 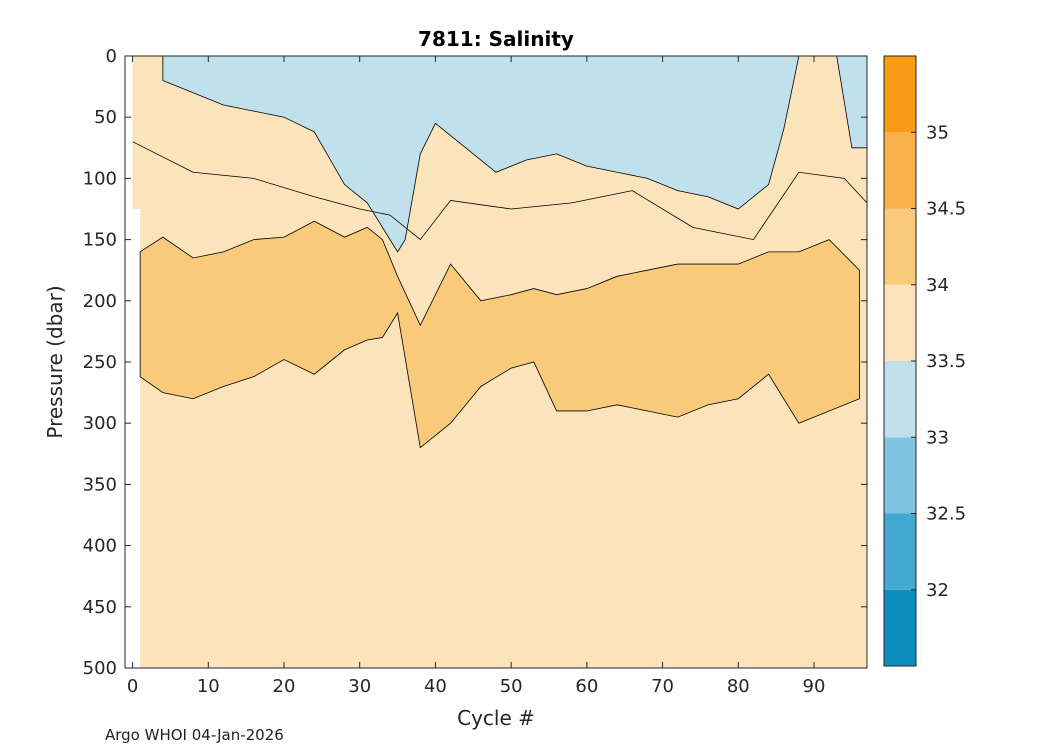 I want to click on x-tick-label: 90, so click(x=814, y=686).